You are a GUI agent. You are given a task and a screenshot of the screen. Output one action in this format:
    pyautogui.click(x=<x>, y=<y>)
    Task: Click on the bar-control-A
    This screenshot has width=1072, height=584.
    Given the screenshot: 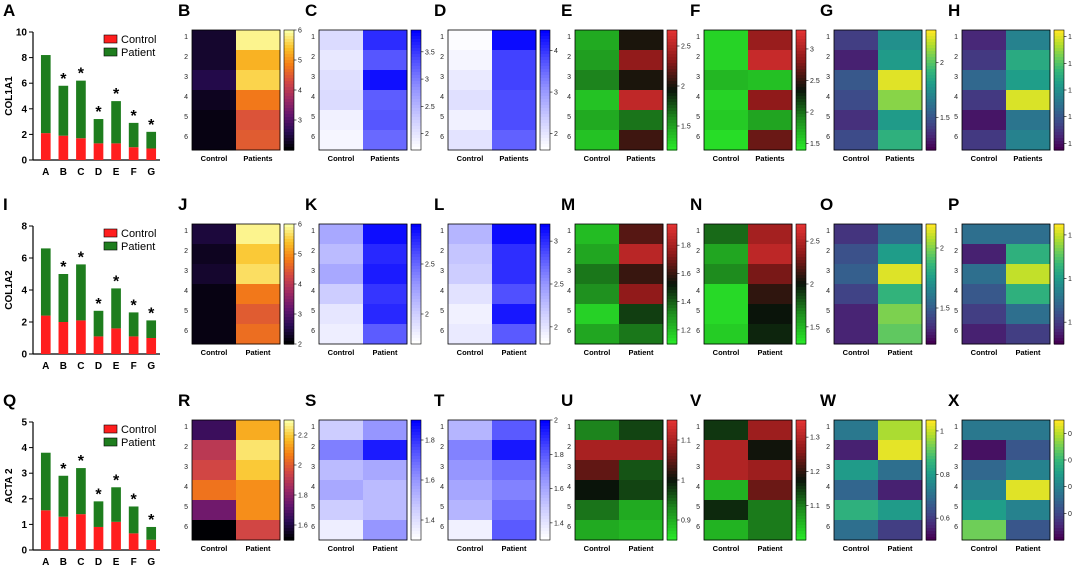 What is the action you would take?
    pyautogui.click(x=45, y=146)
    